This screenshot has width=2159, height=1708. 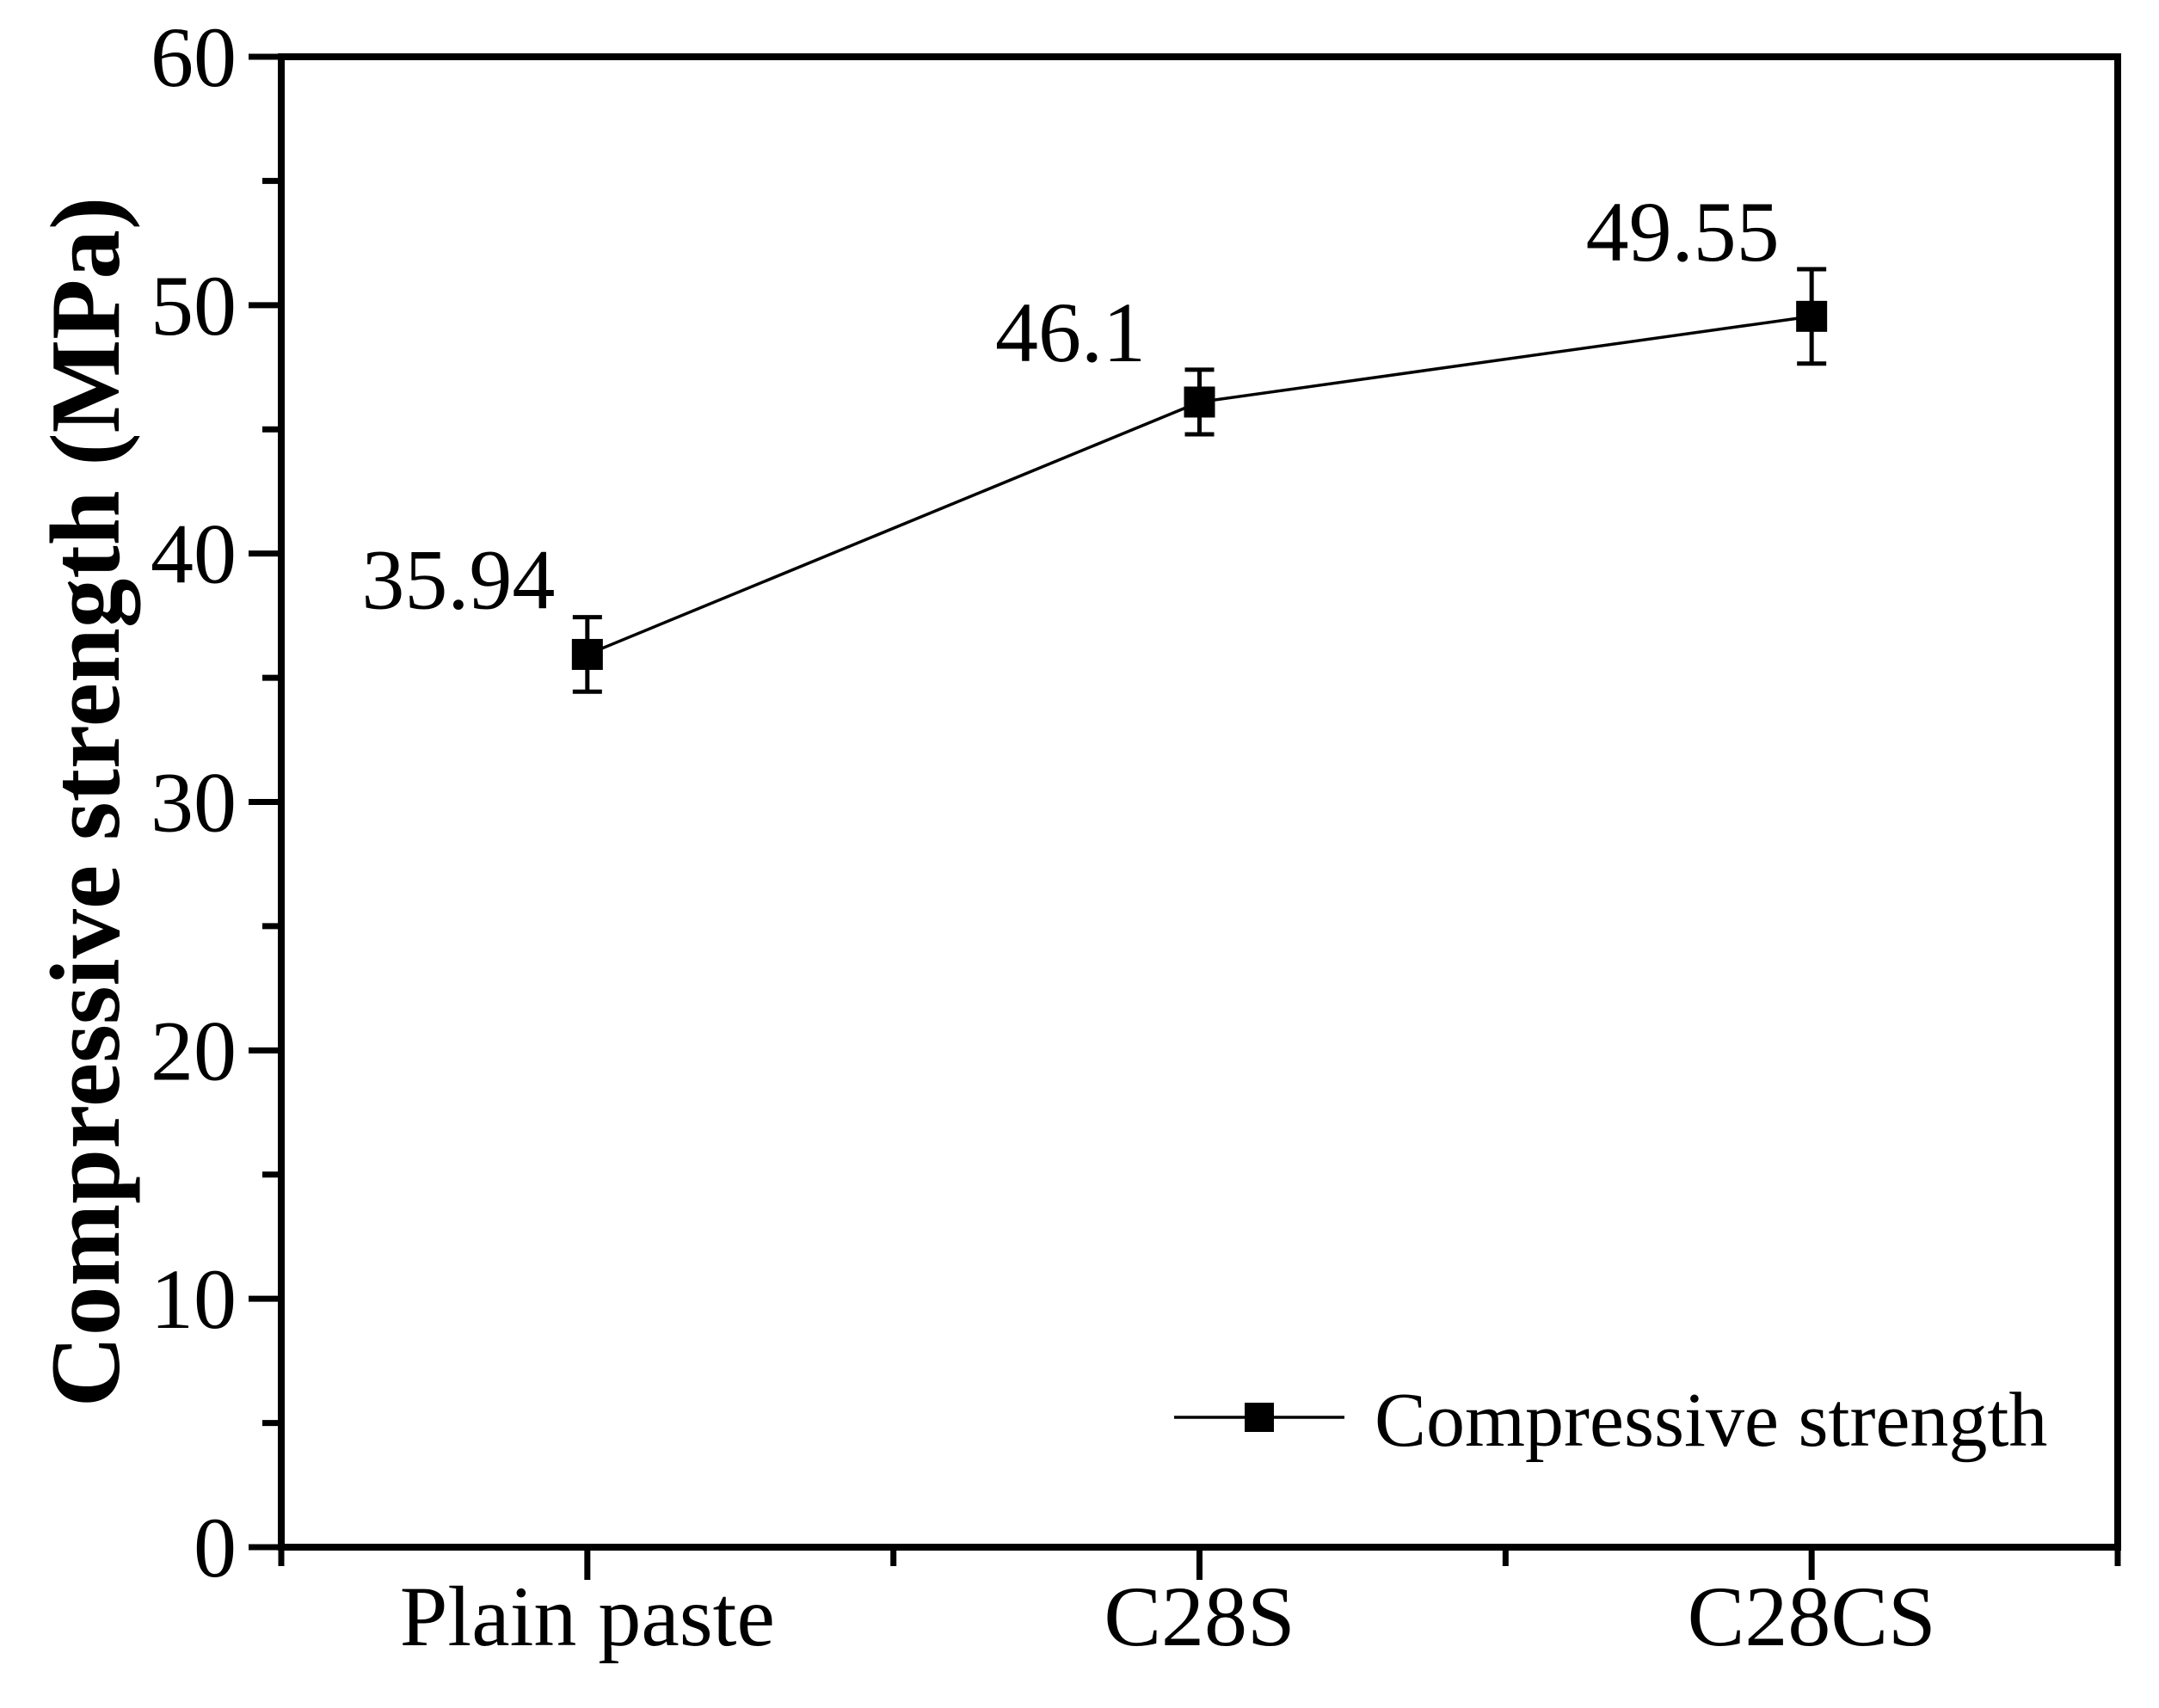 What do you see at coordinates (194, 555) in the screenshot?
I see `y-axis-tick-label: 40` at bounding box center [194, 555].